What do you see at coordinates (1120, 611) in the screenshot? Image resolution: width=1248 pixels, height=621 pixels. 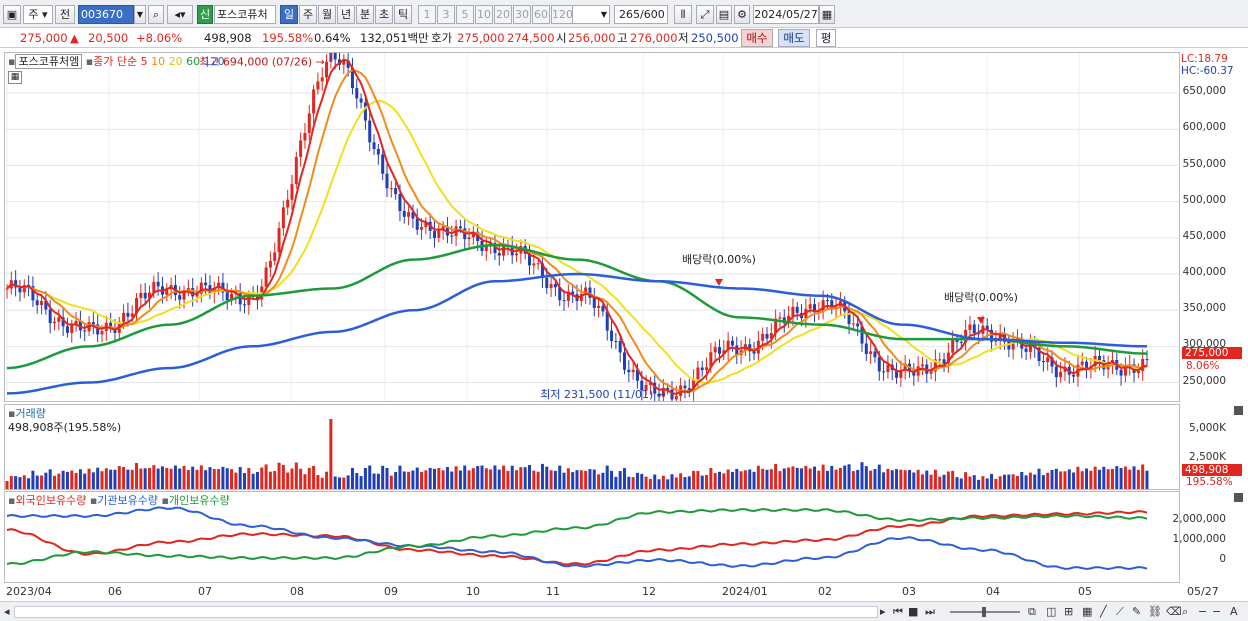 I see `angle-tool-icon: ⟋` at bounding box center [1120, 611].